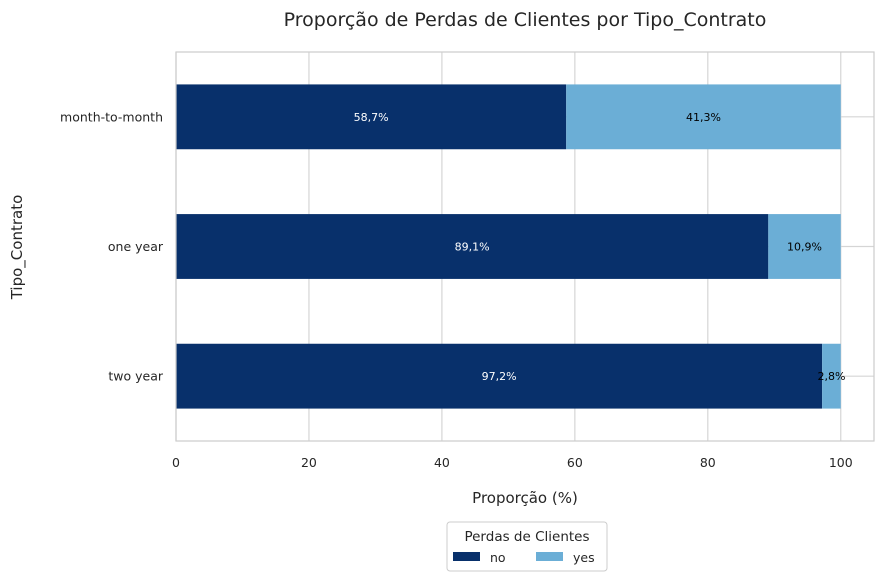 The height and width of the screenshot is (580, 884). What do you see at coordinates (309, 462) in the screenshot?
I see `x-tick-label: 20` at bounding box center [309, 462].